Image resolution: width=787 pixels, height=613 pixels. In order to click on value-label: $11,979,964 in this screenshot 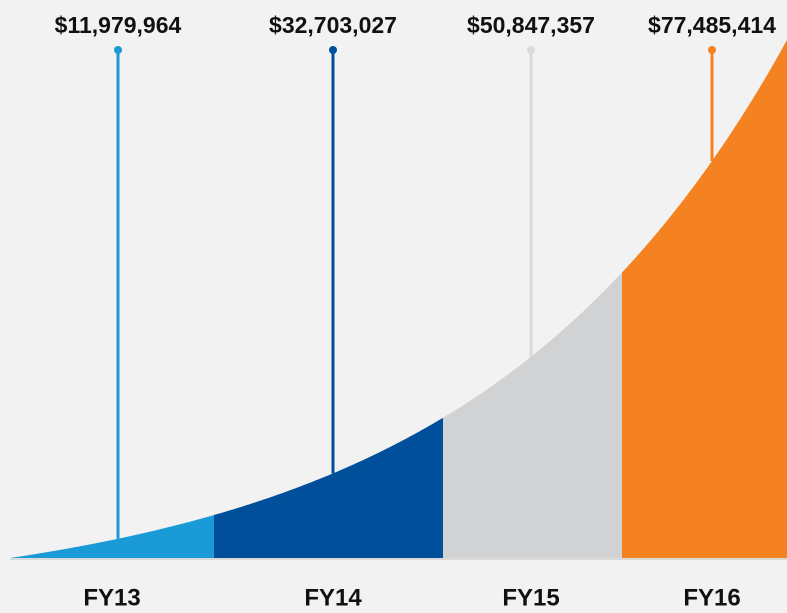, I will do `click(118, 25)`.